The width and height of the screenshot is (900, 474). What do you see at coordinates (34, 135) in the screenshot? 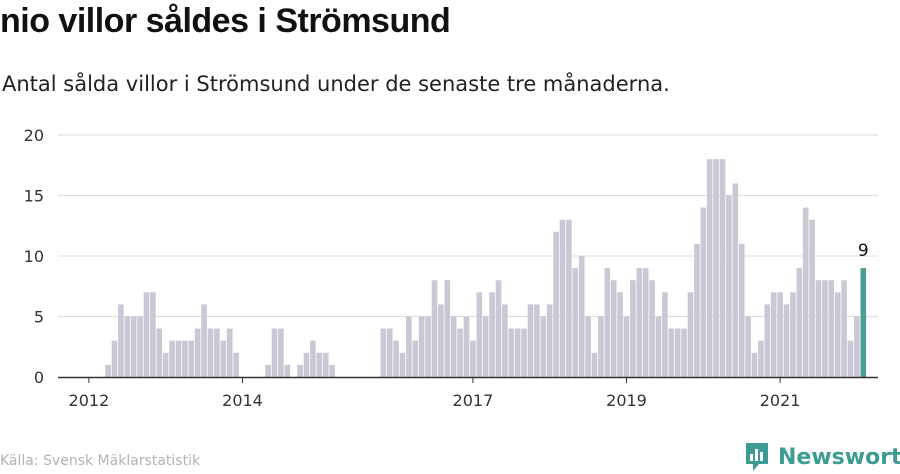
I see `y-tick-label: 20` at bounding box center [34, 135].